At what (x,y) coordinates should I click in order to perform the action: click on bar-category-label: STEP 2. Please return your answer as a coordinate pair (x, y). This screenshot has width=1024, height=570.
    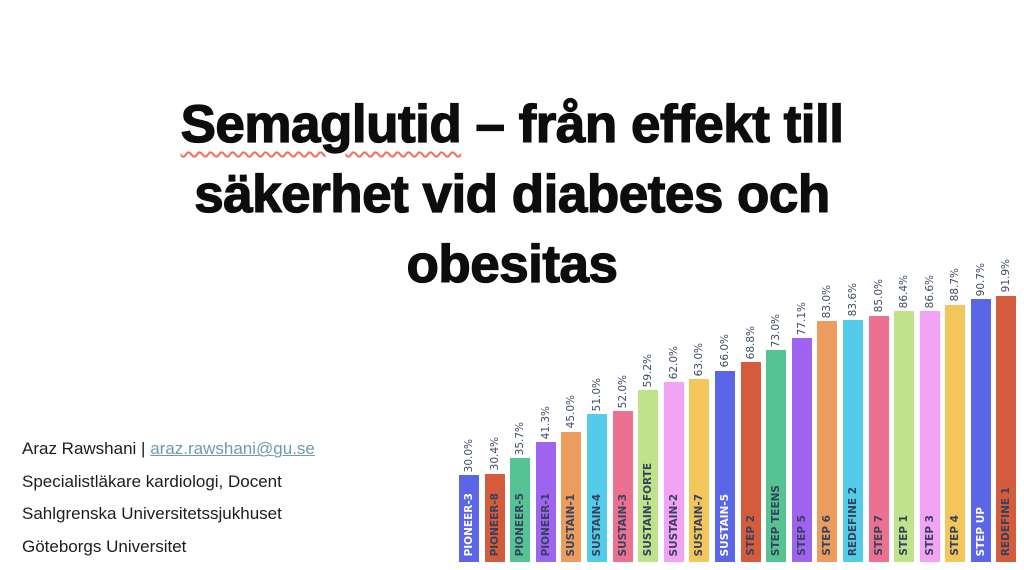
    Looking at the image, I should click on (750, 535).